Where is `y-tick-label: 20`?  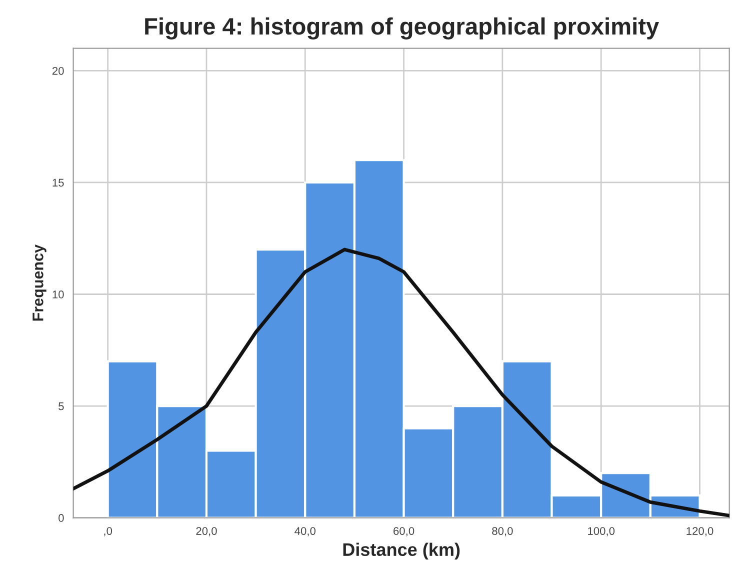 y-tick-label: 20 is located at coordinates (58, 70).